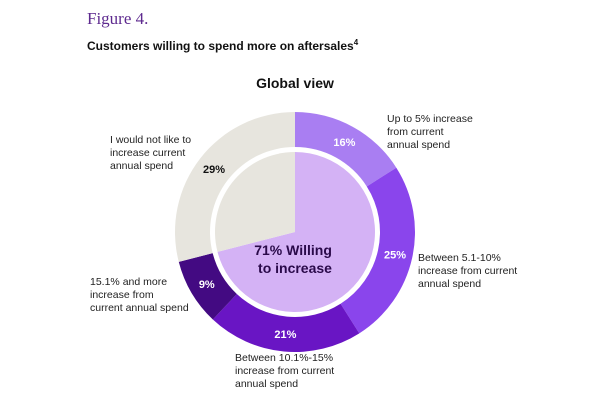 Image resolution: width=600 pixels, height=400 pixels. What do you see at coordinates (118, 18) in the screenshot?
I see `figure-label: Figure 4.` at bounding box center [118, 18].